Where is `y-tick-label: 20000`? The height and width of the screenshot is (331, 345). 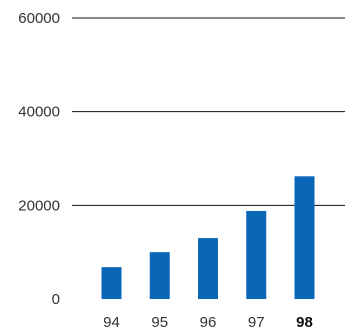 y-tick-label: 20000 is located at coordinates (39, 205).